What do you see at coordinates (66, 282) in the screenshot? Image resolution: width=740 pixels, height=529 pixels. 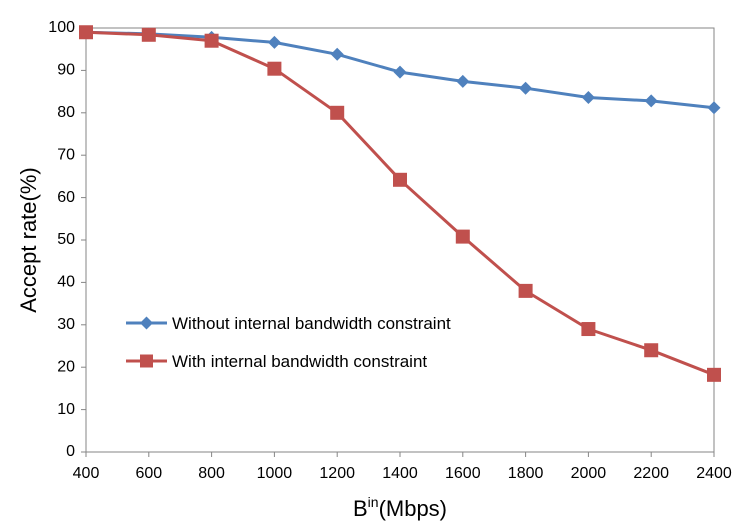 I see `y-tick-label: 40` at bounding box center [66, 282].